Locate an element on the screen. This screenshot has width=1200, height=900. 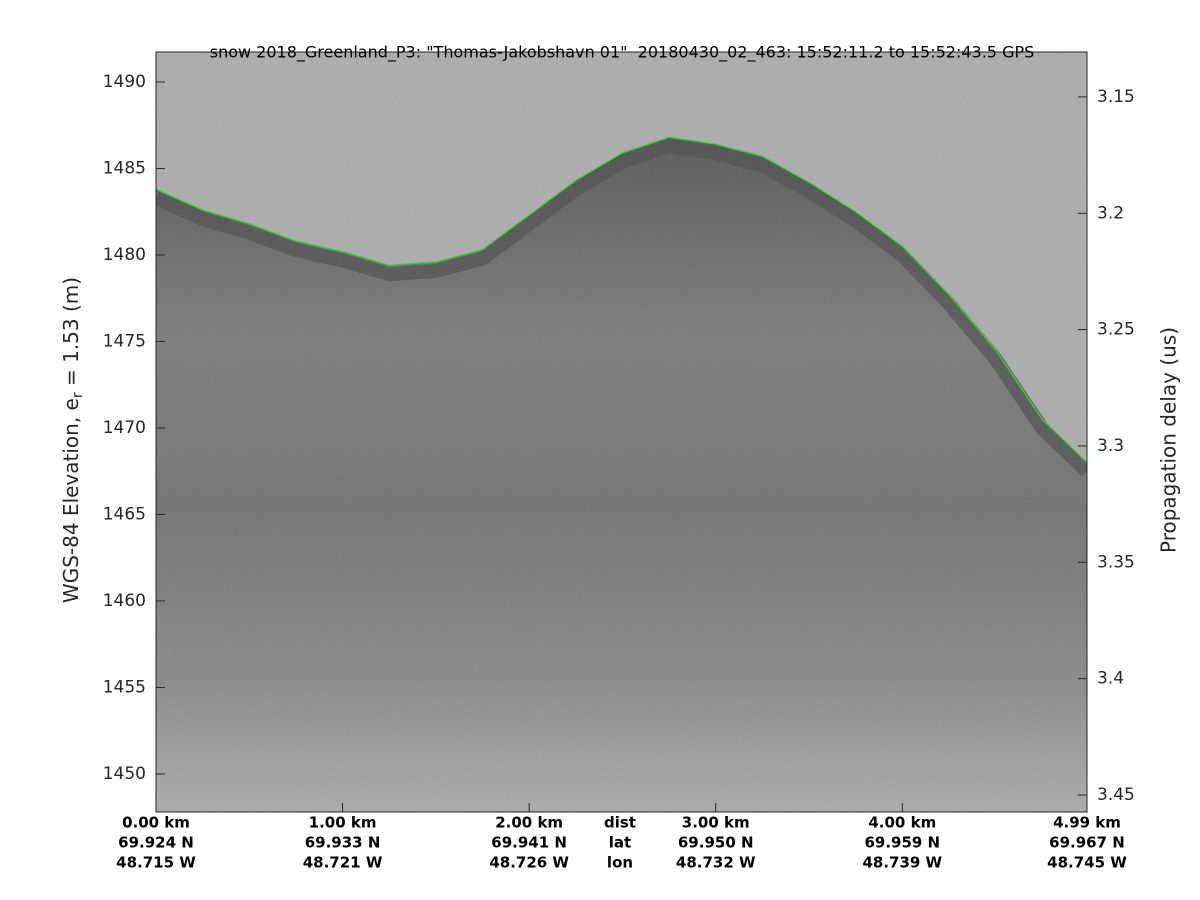
y2-tick-label: 3.25 is located at coordinates (1116, 330).